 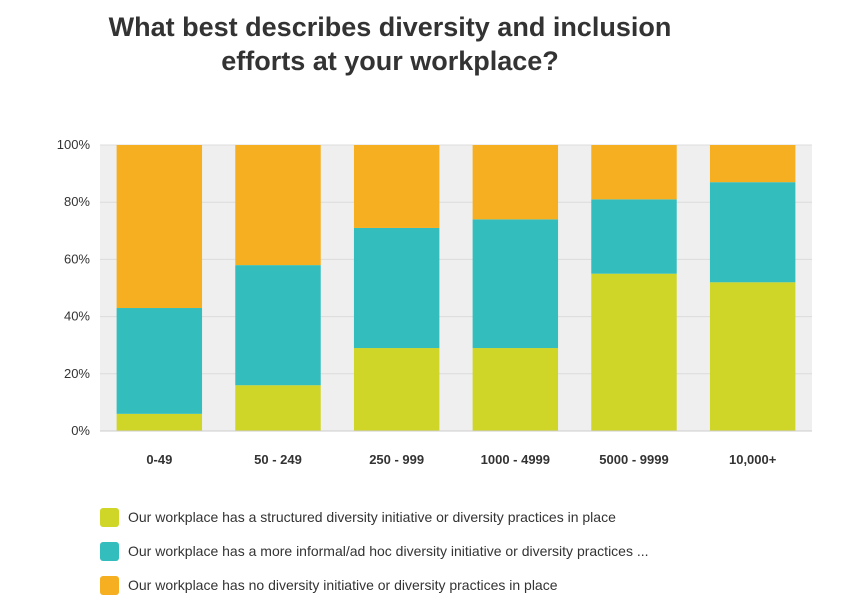 What do you see at coordinates (80, 430) in the screenshot?
I see `y-tick-label: 0%` at bounding box center [80, 430].